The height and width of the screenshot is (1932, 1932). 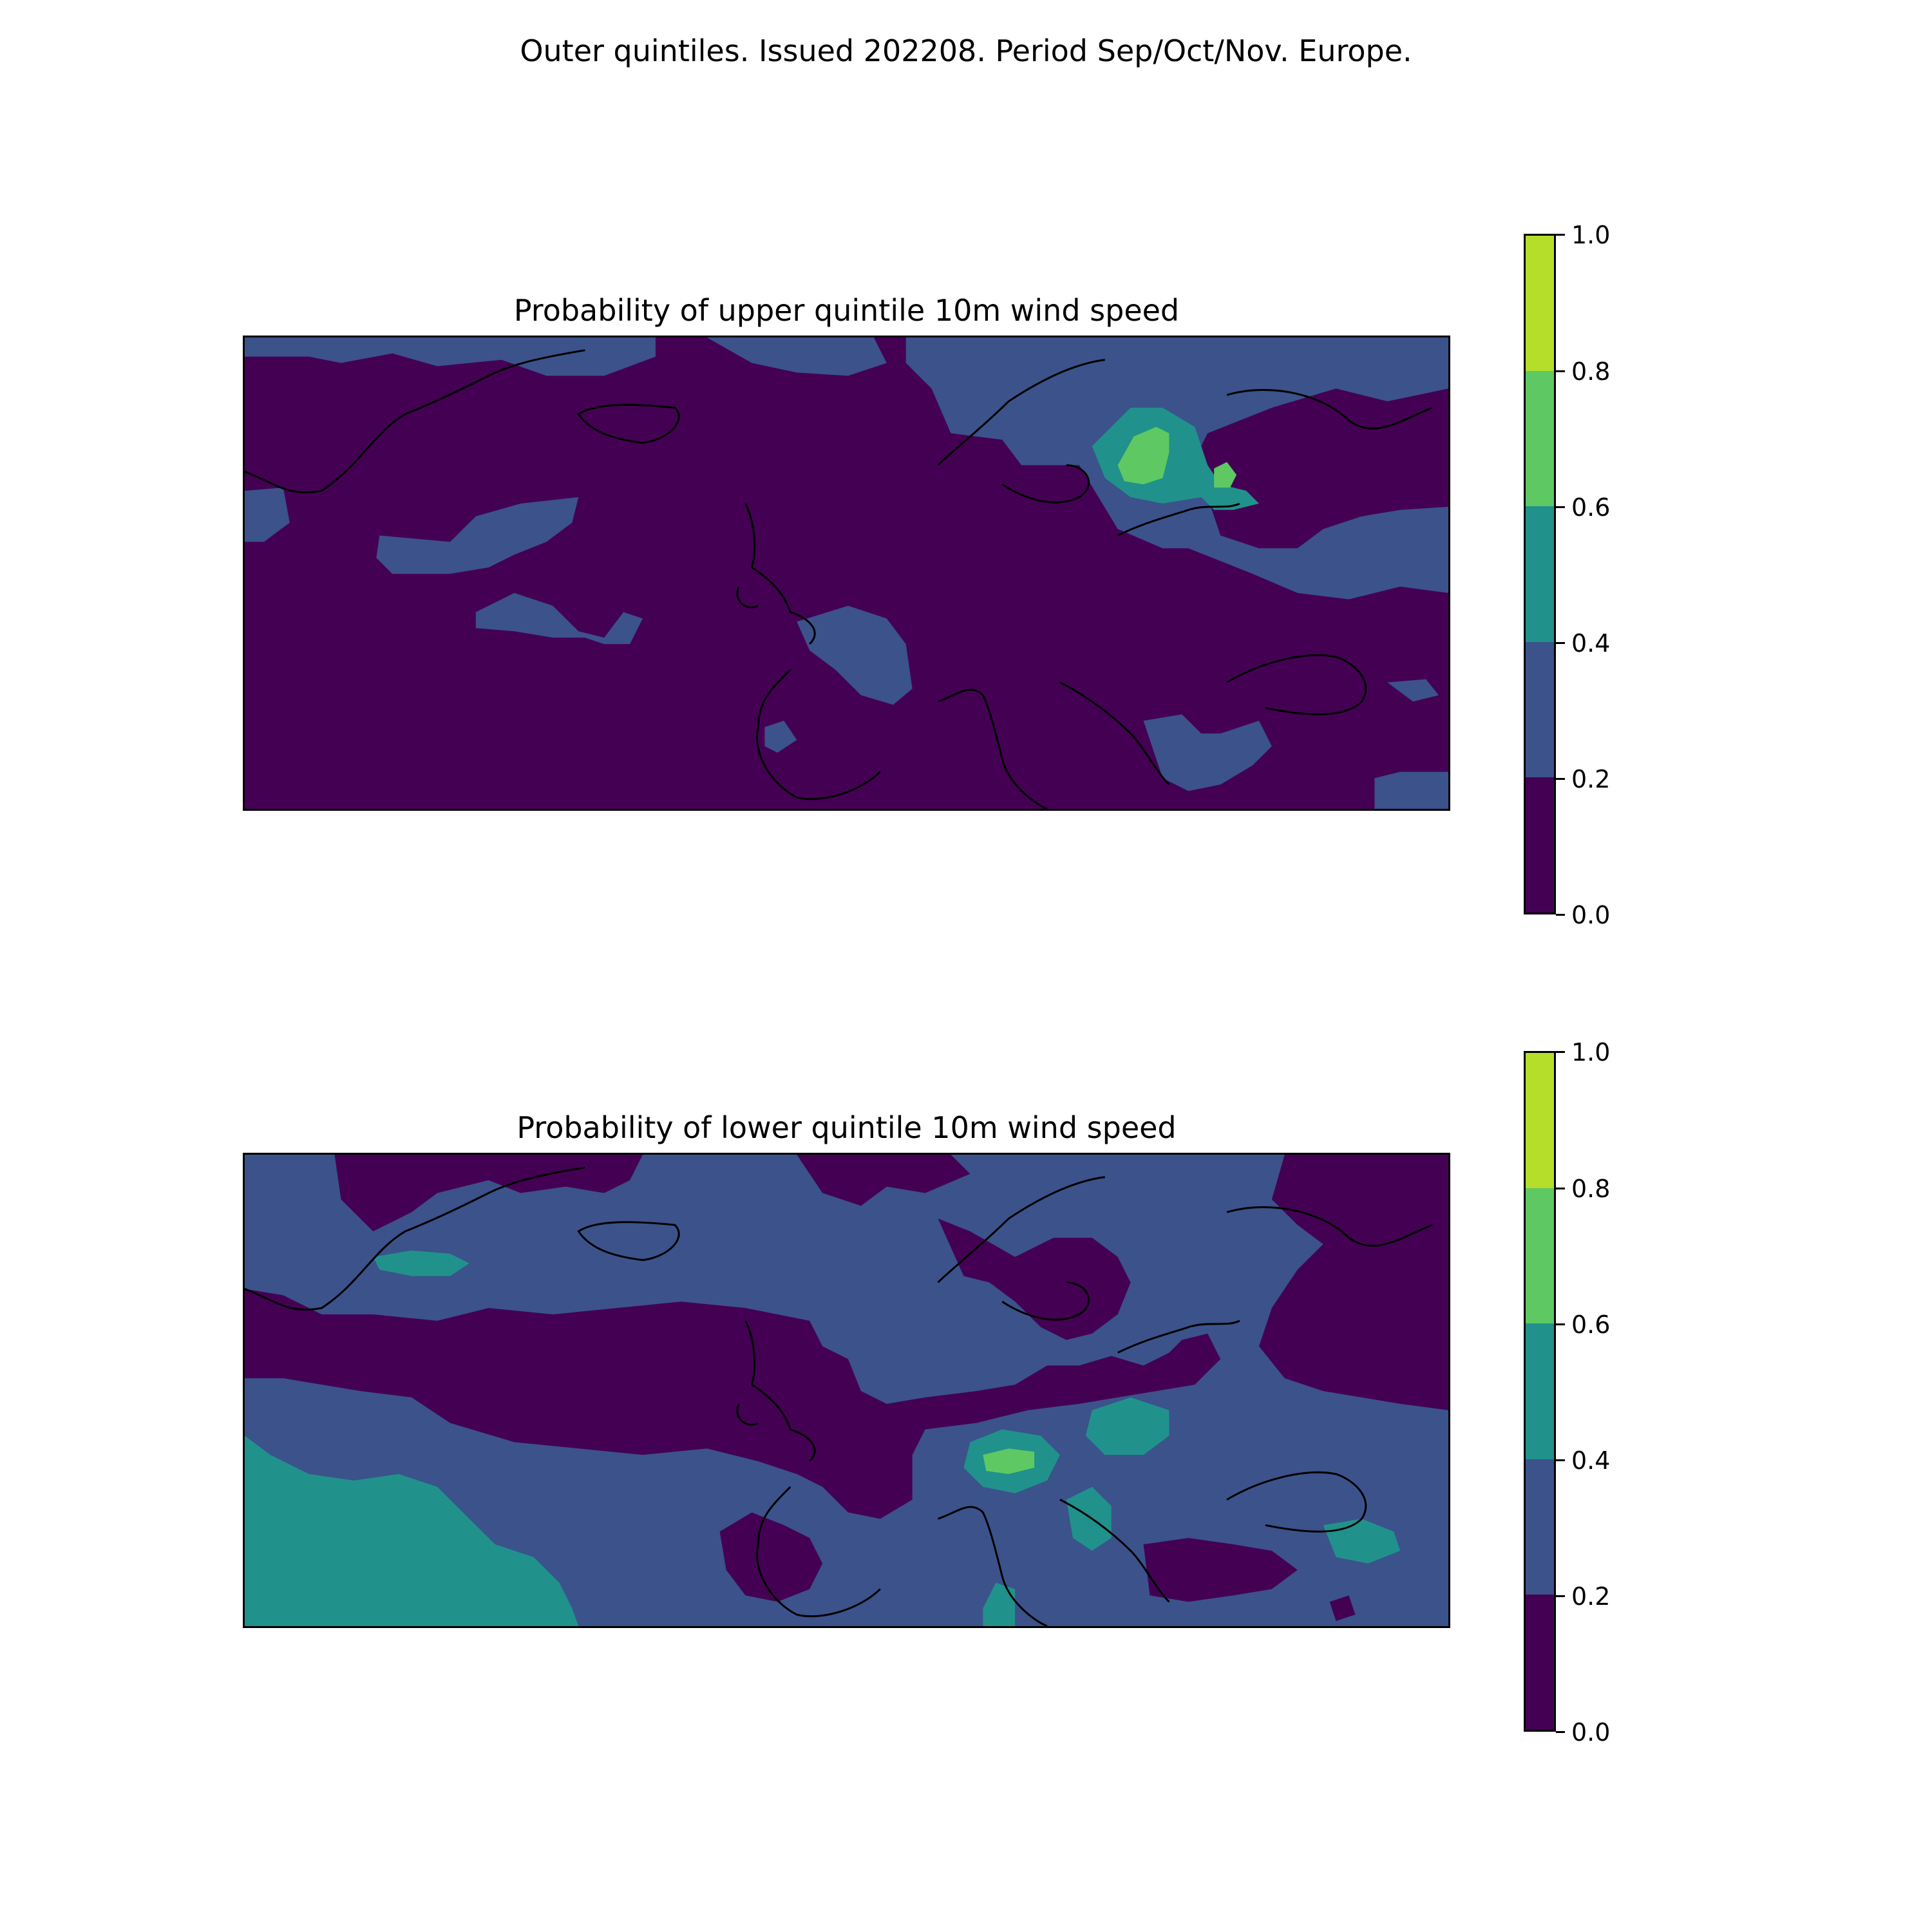 I want to click on contour-balkans, so click(x=1207, y=752).